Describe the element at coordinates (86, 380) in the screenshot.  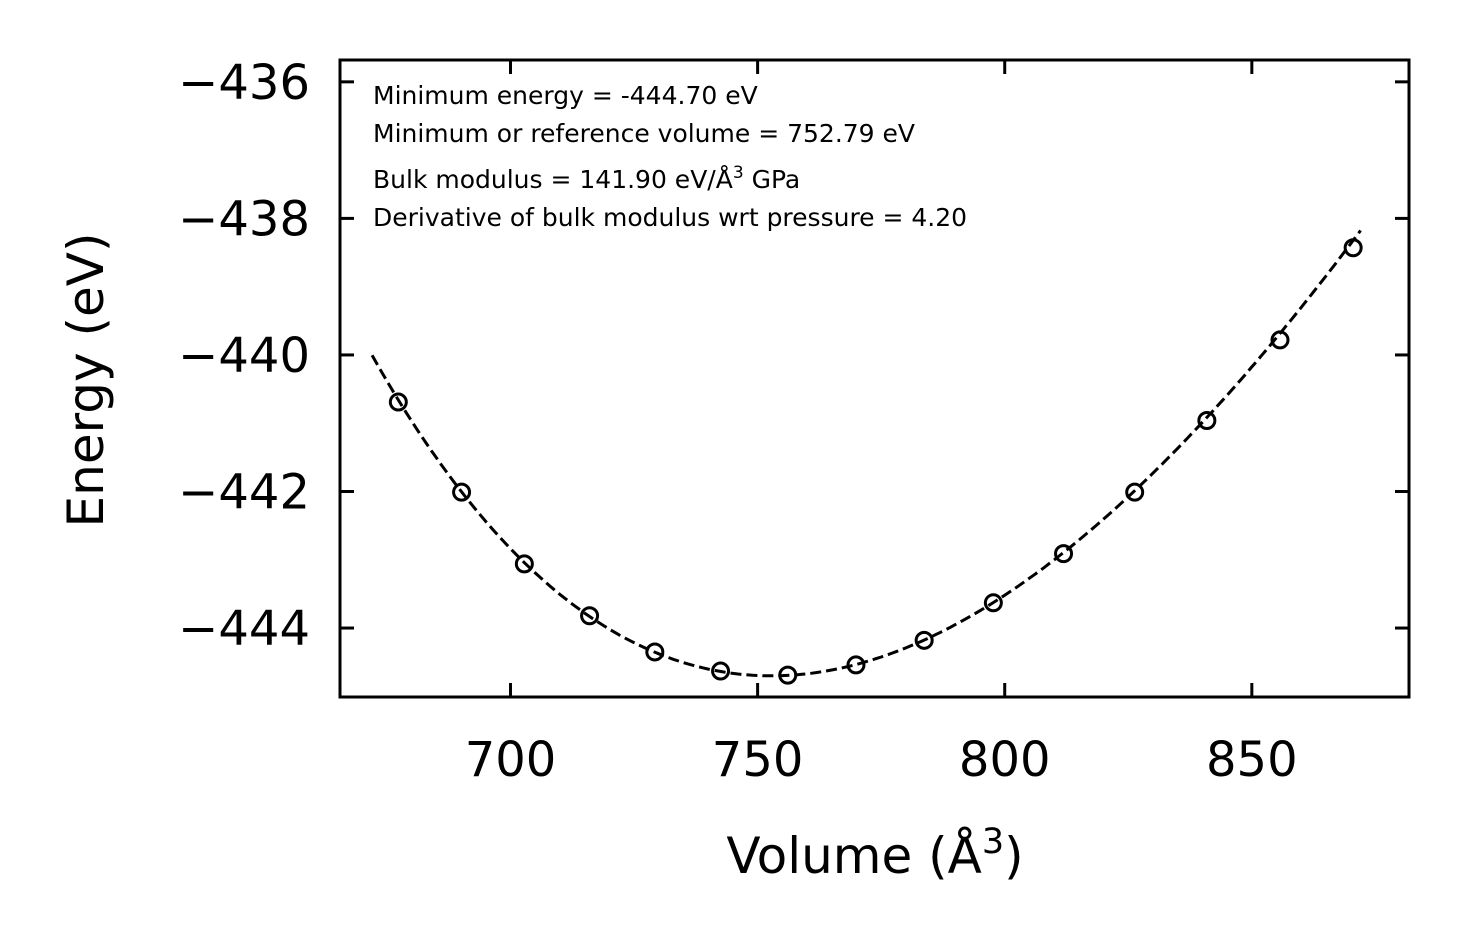
I see `y-axis-label: Energy (eV)` at that location.